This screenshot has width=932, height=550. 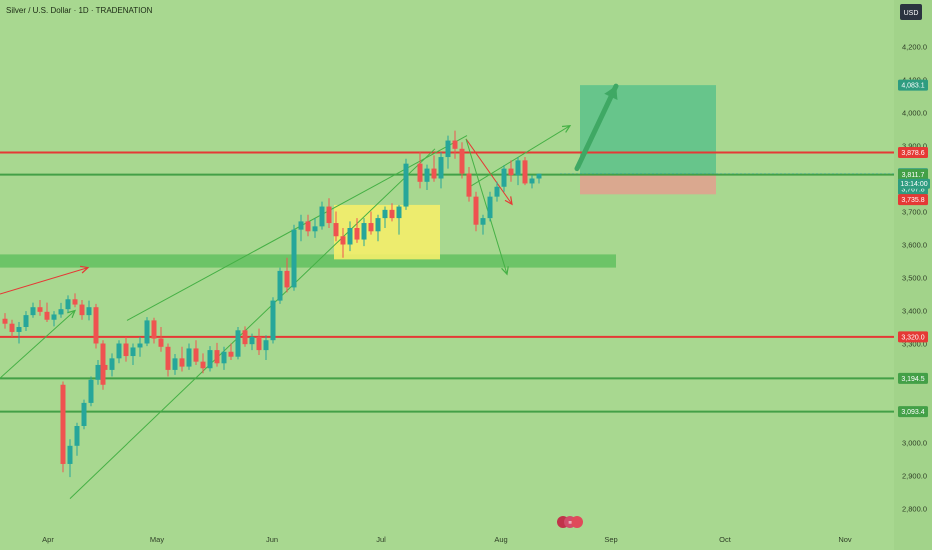 I want to click on event-marker-icon: ≡, so click(x=570, y=522).